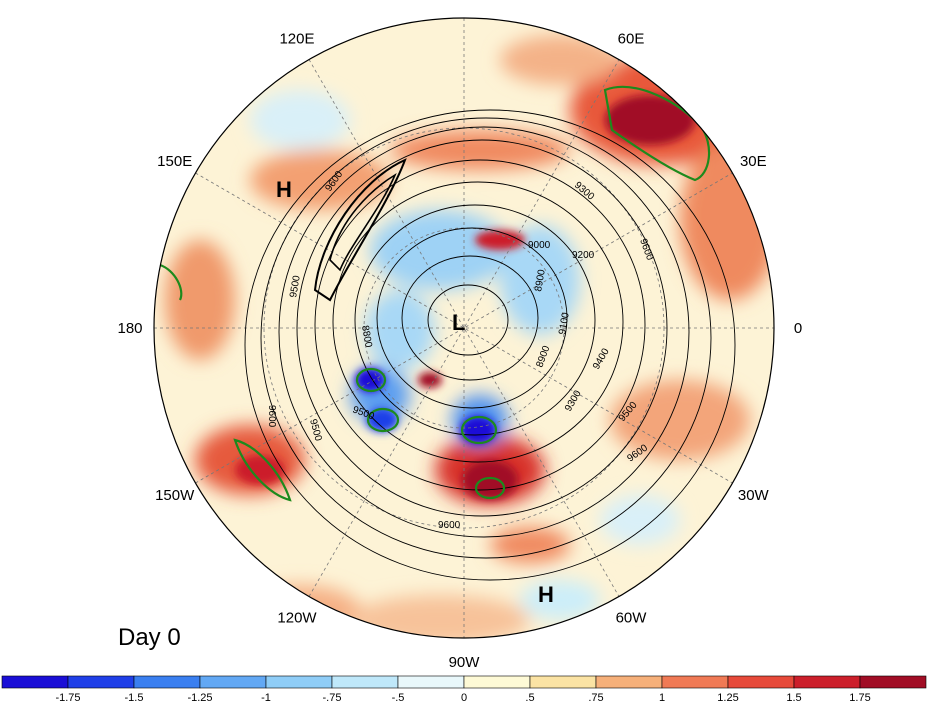 The image size is (928, 702). I want to click on contour-label: 8800, so click(366, 337).